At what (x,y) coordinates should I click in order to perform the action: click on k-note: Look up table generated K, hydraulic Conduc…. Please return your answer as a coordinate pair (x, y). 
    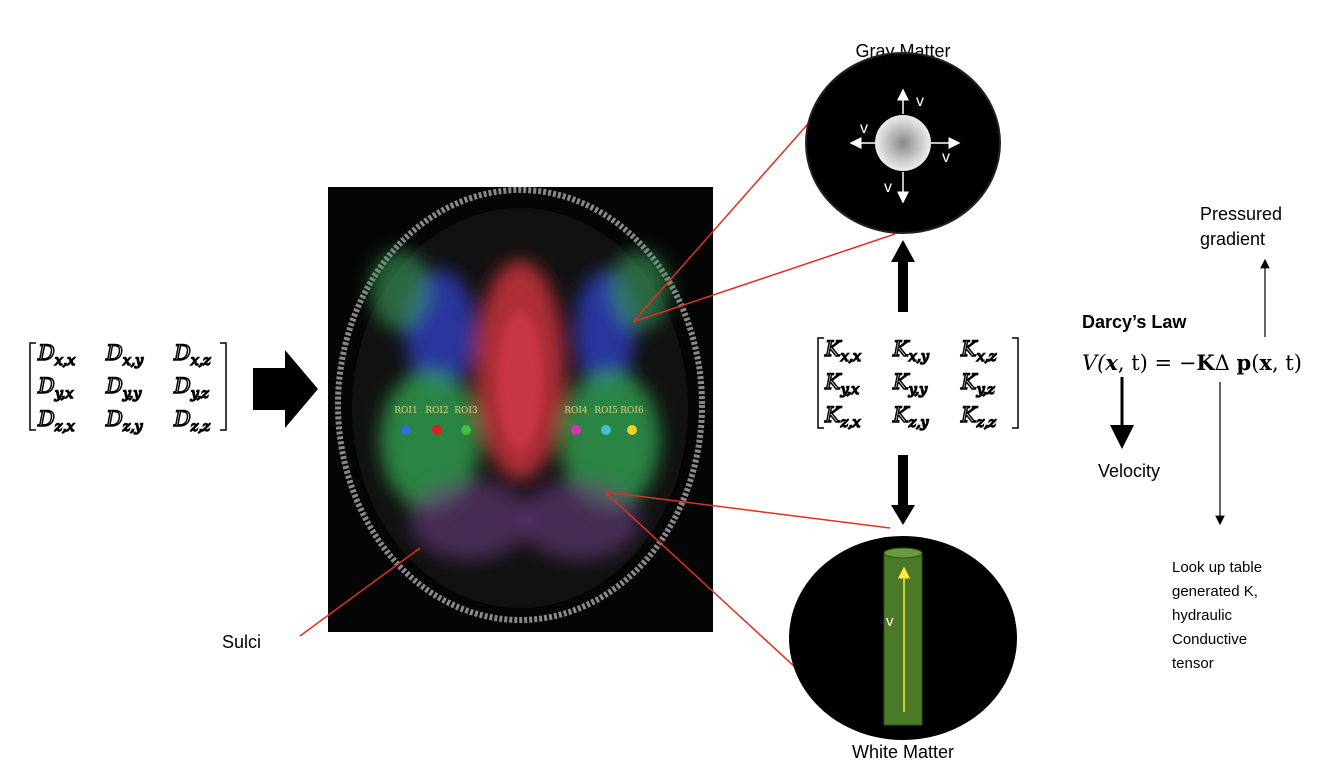
    Looking at the image, I should click on (1217, 615).